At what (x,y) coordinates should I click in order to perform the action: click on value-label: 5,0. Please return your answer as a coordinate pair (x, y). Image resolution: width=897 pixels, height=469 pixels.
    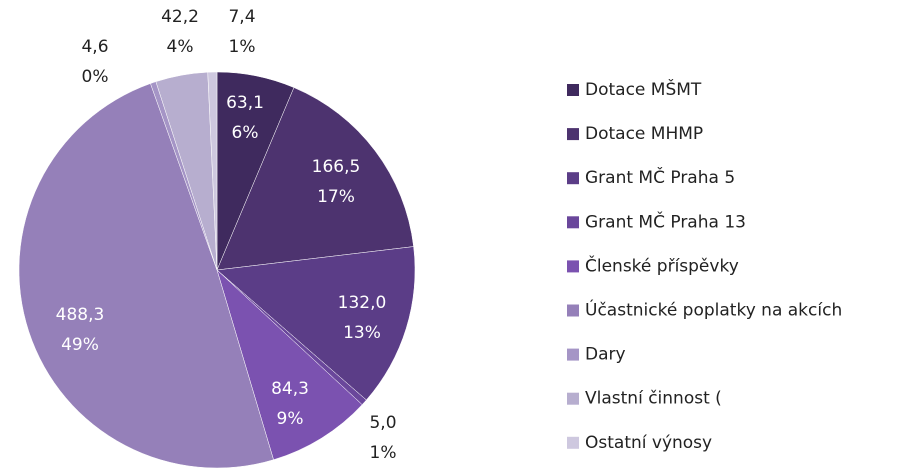
    Looking at the image, I should click on (382, 423).